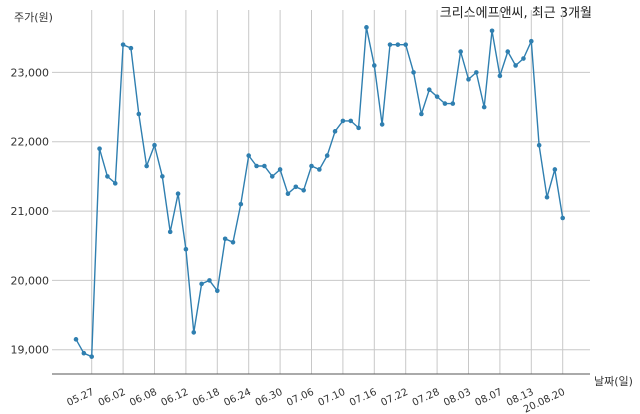 Image resolution: width=640 pixels, height=414 pixels. Describe the element at coordinates (489, 398) in the screenshot. I see `x-tick-label: 08.07` at that location.